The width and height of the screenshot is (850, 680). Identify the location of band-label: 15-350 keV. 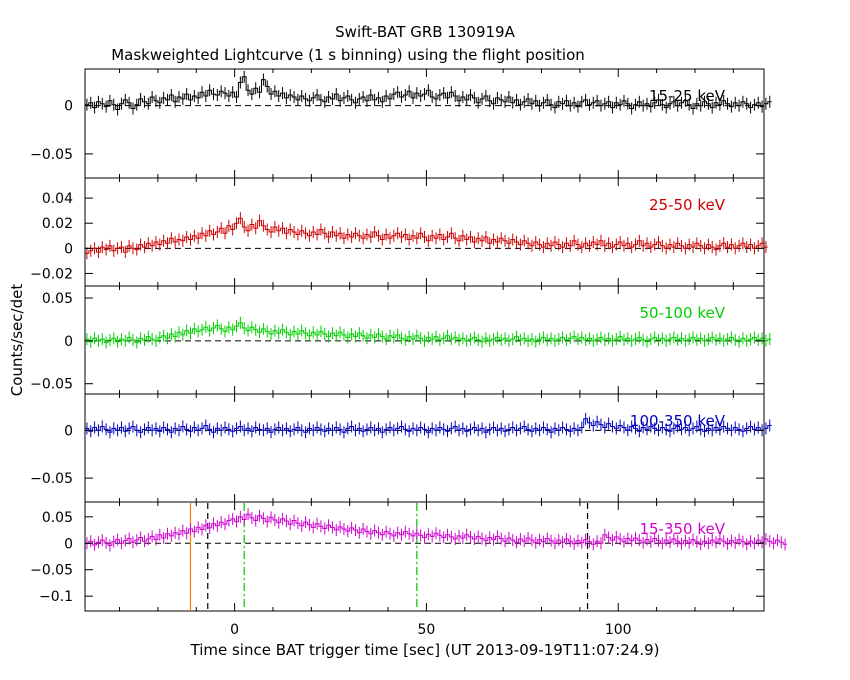
(682, 529).